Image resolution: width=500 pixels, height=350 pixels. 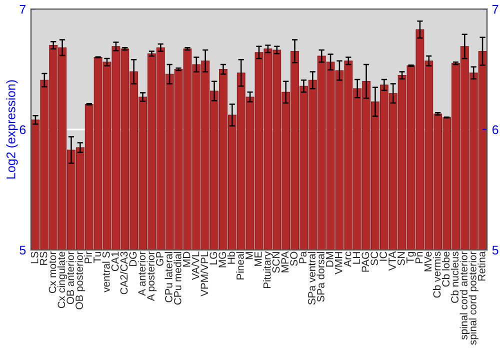 What do you see at coordinates (276, 262) in the screenshot?
I see `x-tick-label: SCN` at bounding box center [276, 262].